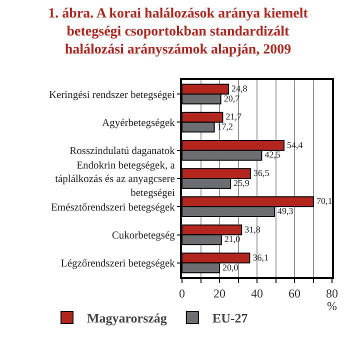  I want to click on y-tick-label: Emésztőrendszeri betegségek, so click(113, 208).